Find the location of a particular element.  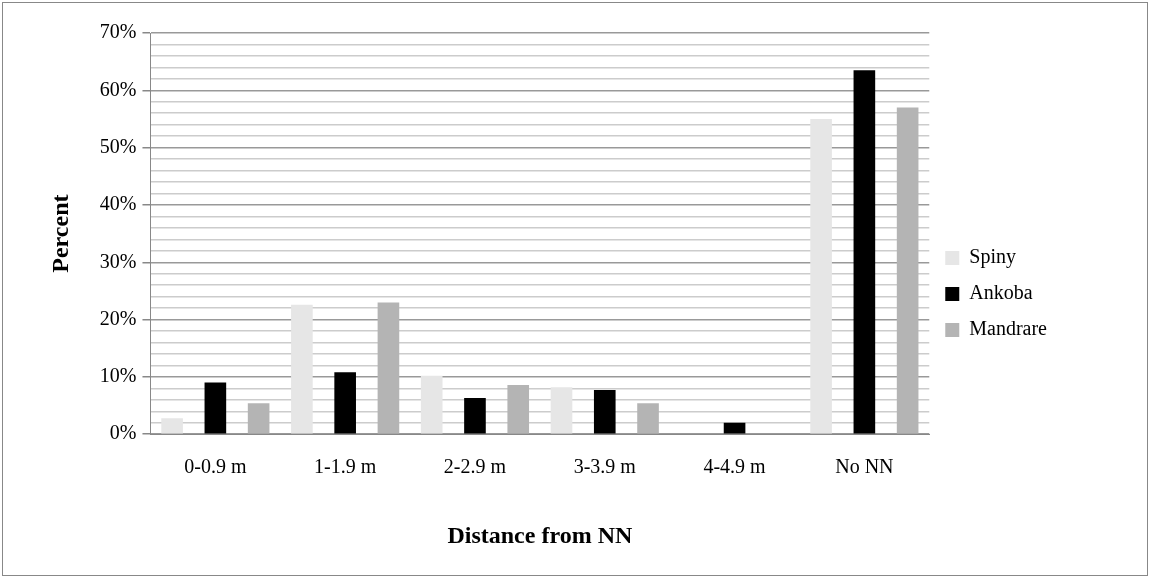

legend-label: Spiny is located at coordinates (992, 257).